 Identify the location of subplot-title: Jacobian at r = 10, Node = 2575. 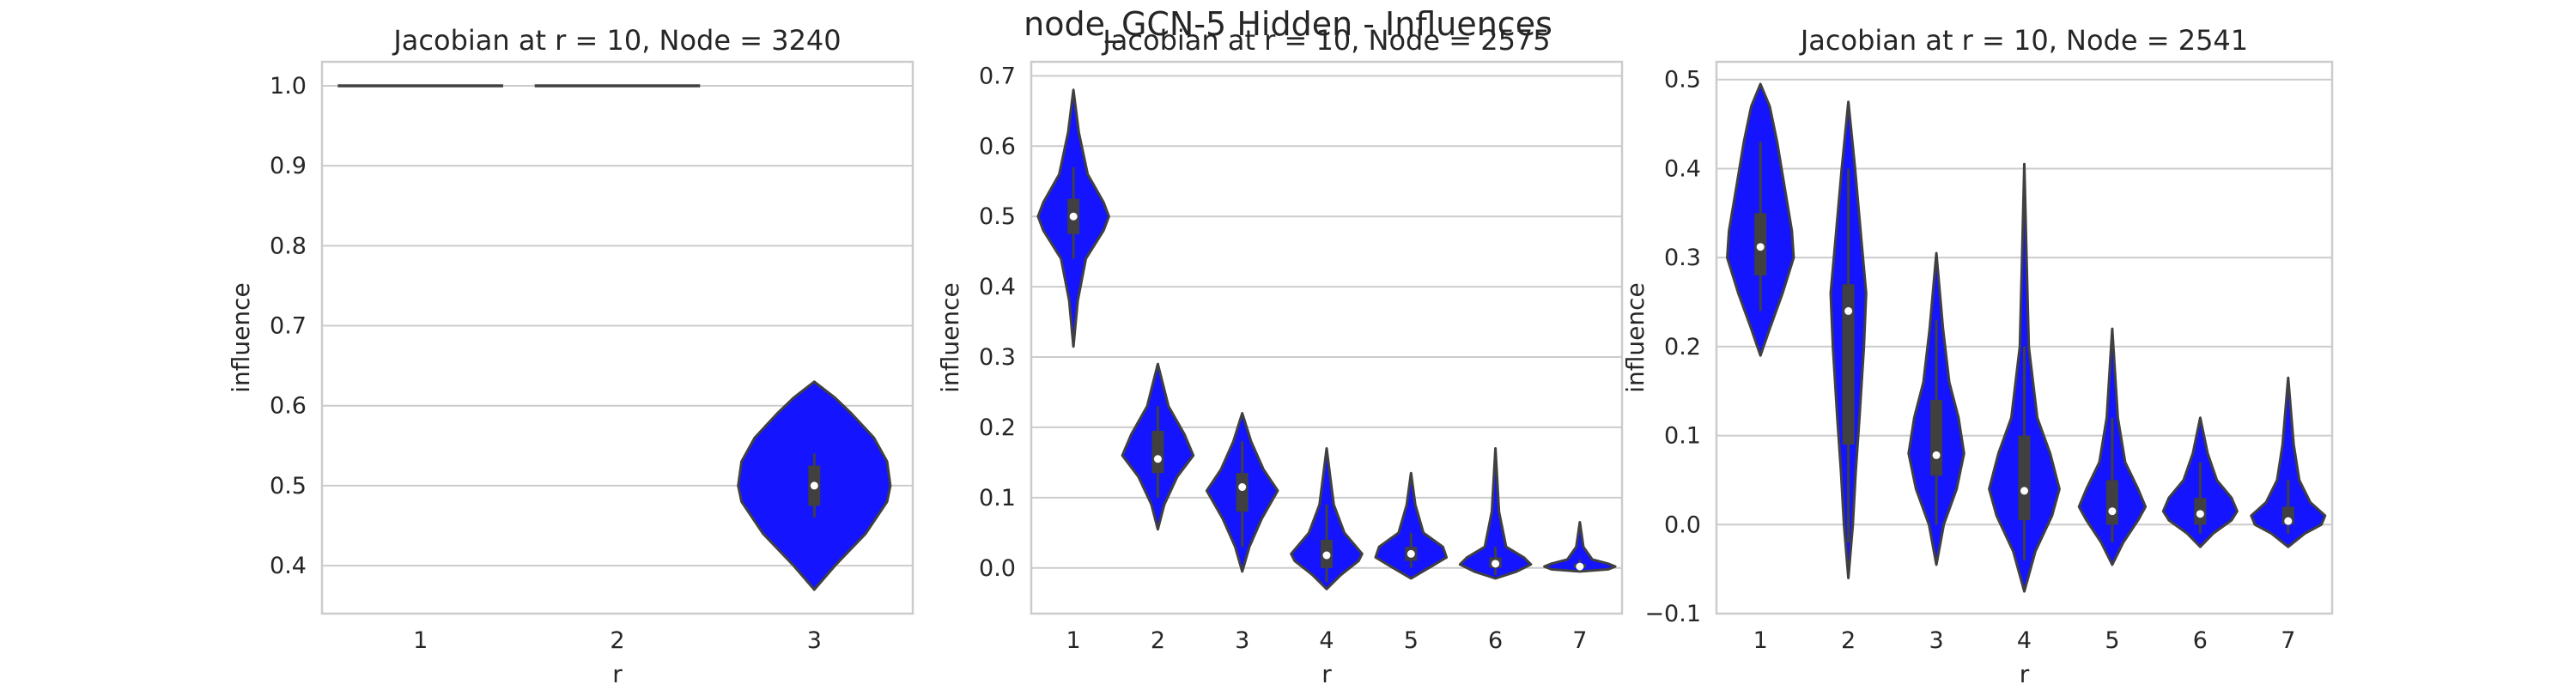
(1325, 40).